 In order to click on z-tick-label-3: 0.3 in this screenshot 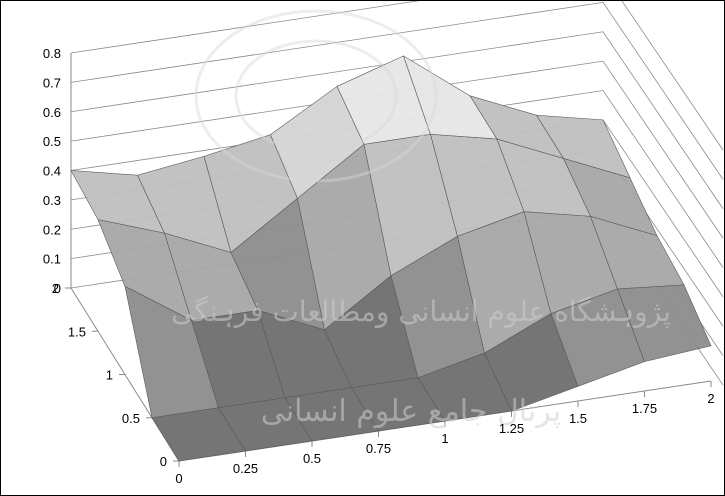, I will do `click(52, 200)`.